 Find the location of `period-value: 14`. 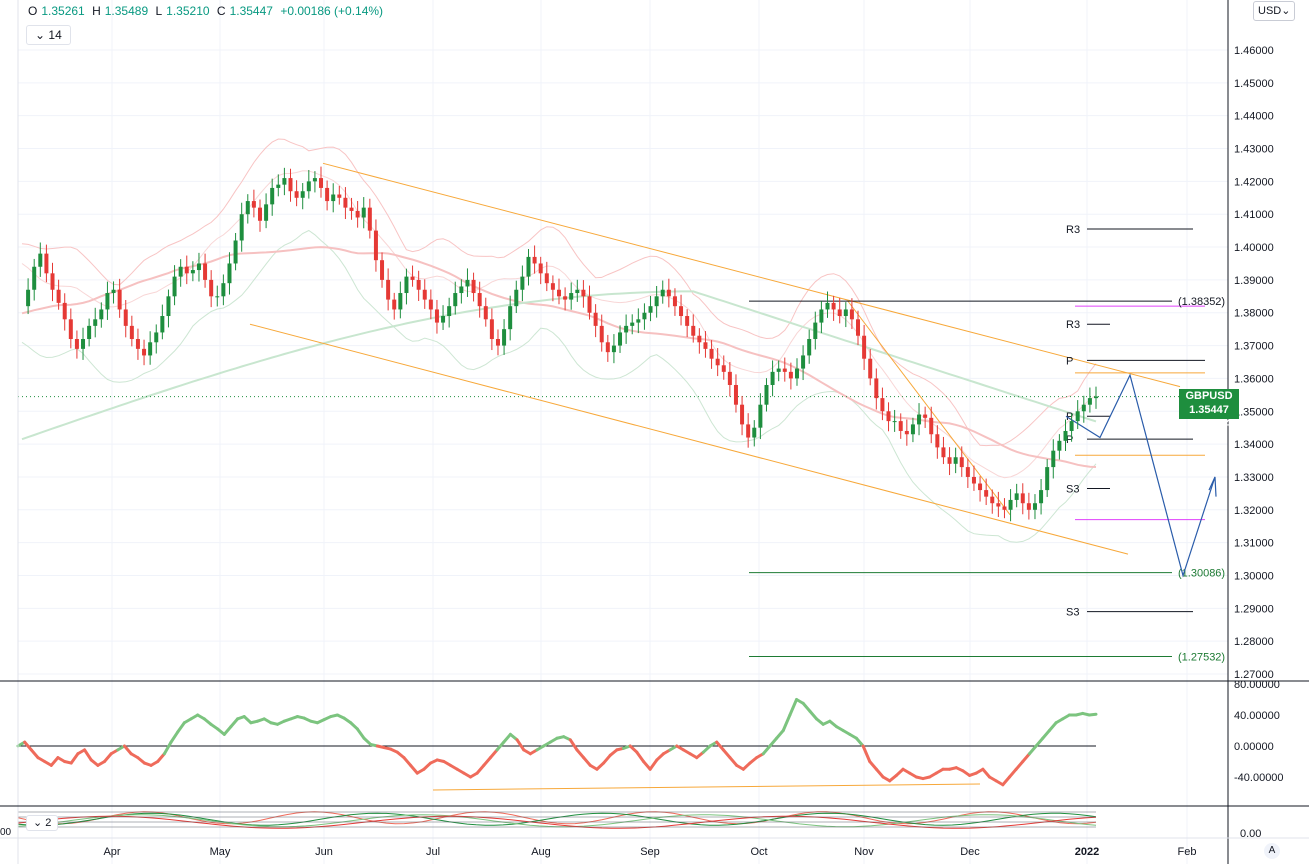

period-value: 14 is located at coordinates (55, 35).